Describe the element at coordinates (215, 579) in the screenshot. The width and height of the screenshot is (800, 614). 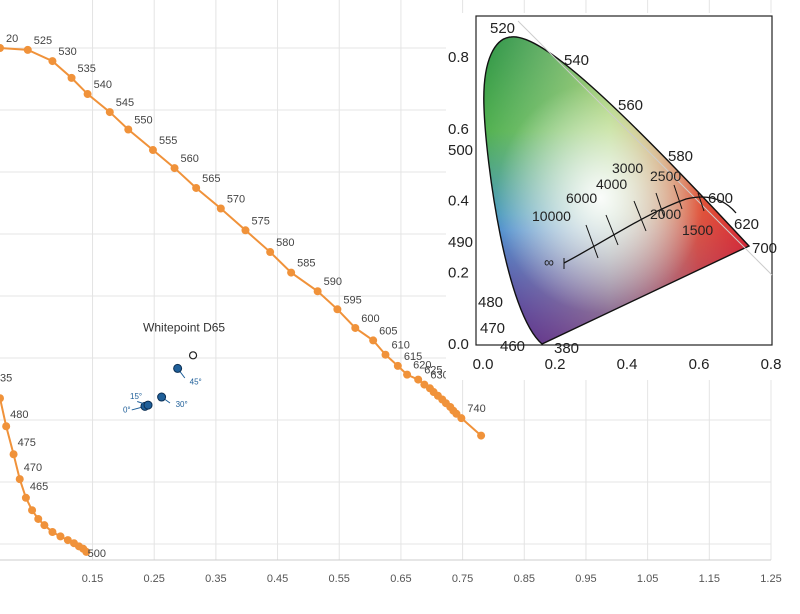
I see `x-tick-label: 0.35` at that location.